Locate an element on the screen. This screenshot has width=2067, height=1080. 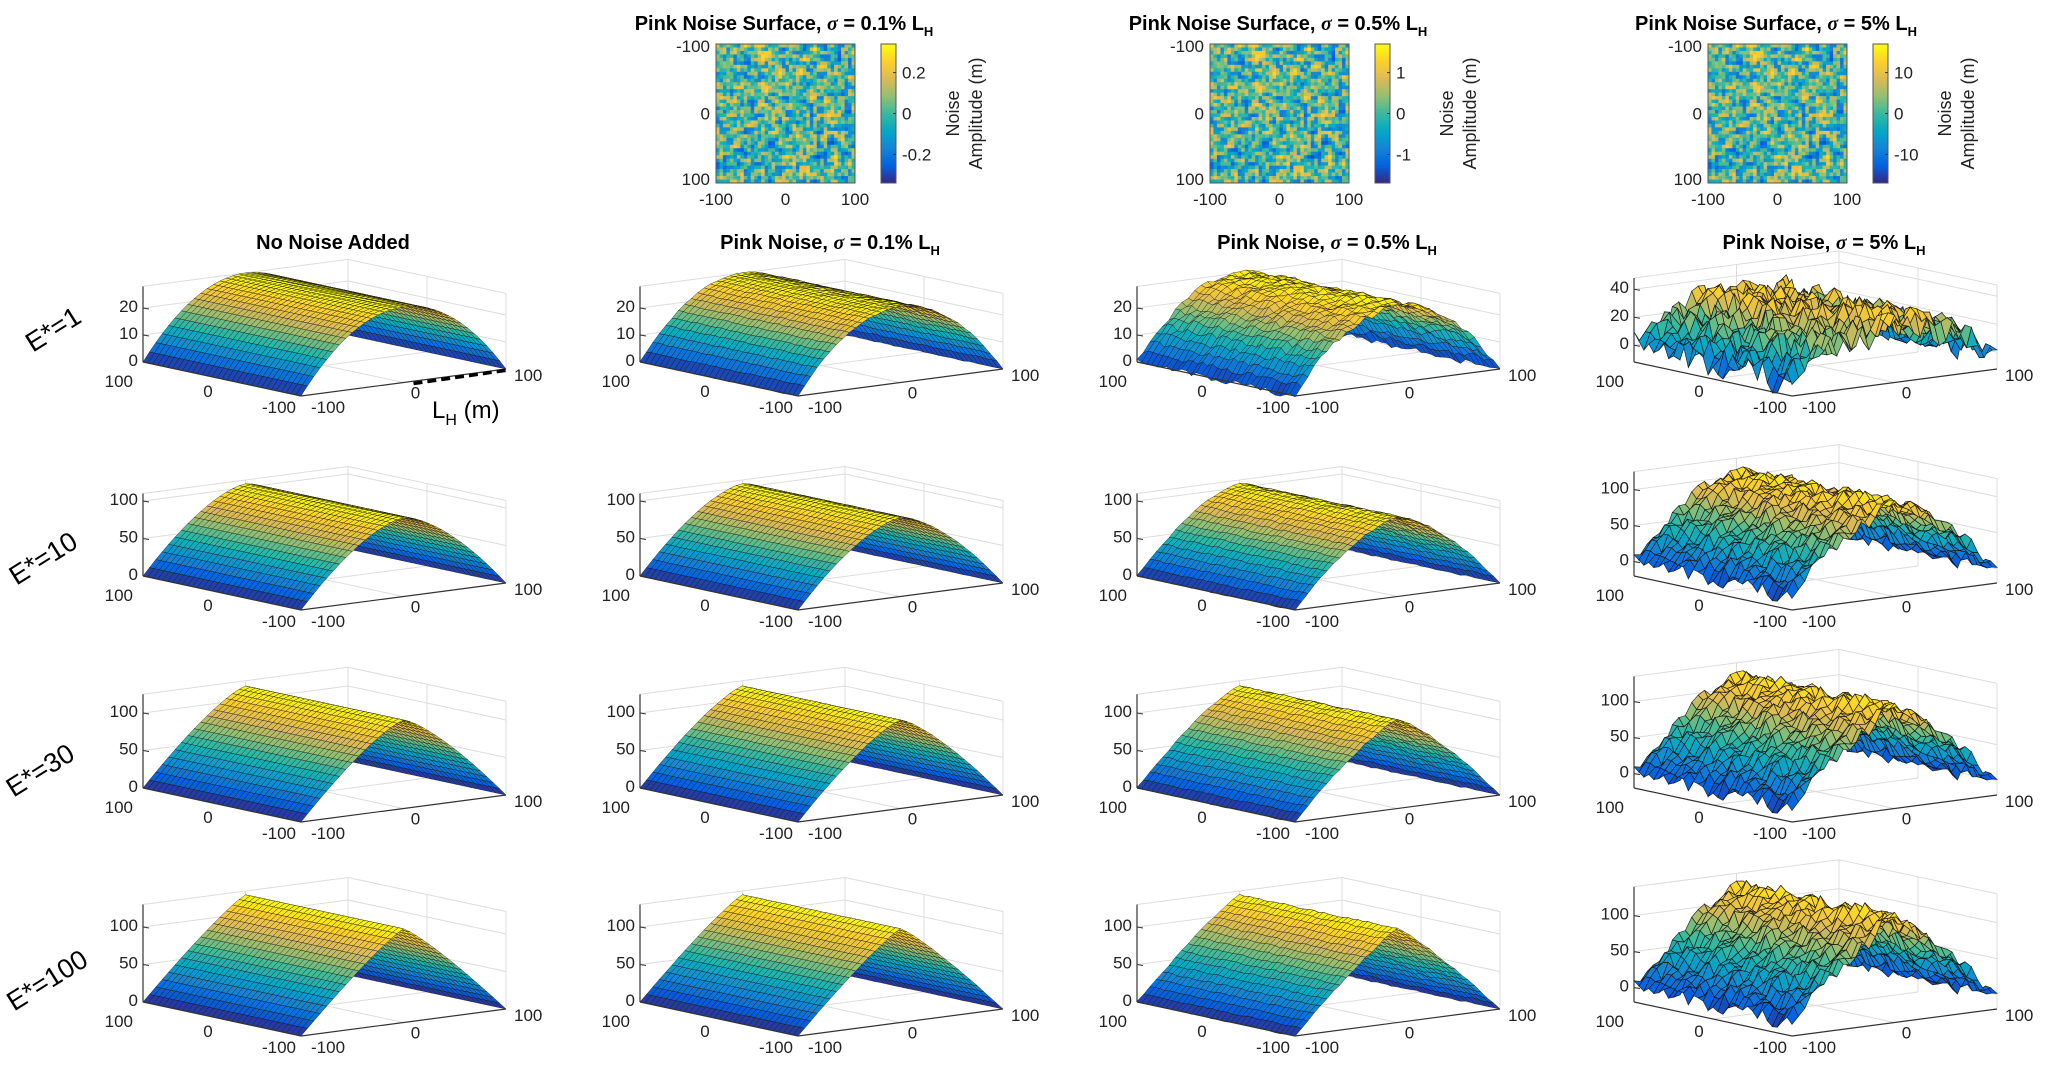
y-tick-label: 0 is located at coordinates (705, 114).